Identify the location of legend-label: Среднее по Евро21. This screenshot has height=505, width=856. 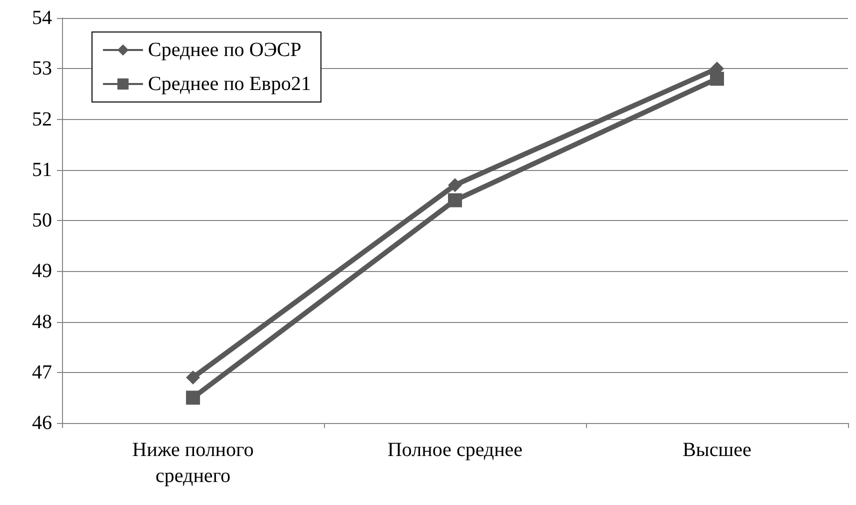
(229, 84).